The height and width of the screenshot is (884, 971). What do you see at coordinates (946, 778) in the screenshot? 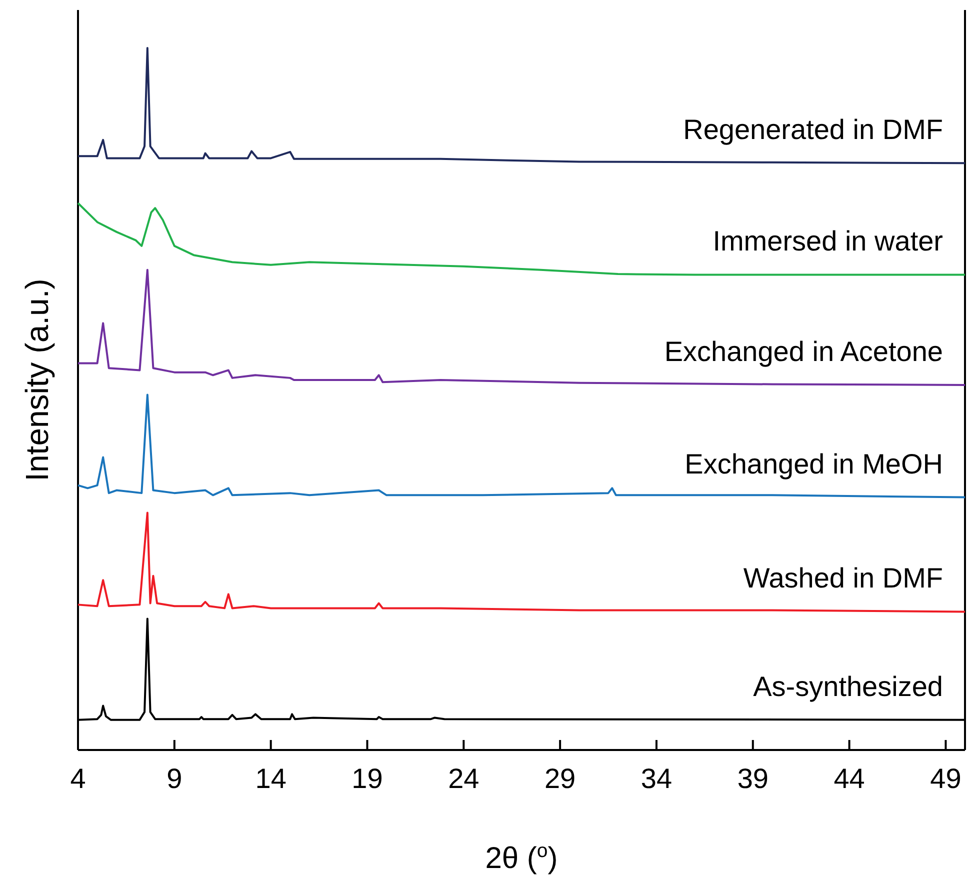
I see `x-tick-label: 49` at bounding box center [946, 778].